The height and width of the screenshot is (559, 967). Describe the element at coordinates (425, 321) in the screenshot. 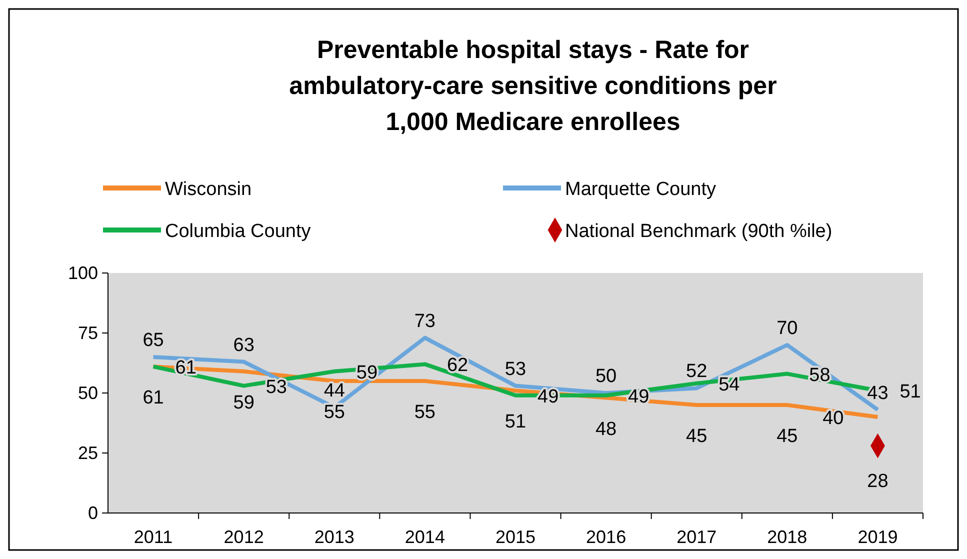

I see `data-label: 73` at that location.